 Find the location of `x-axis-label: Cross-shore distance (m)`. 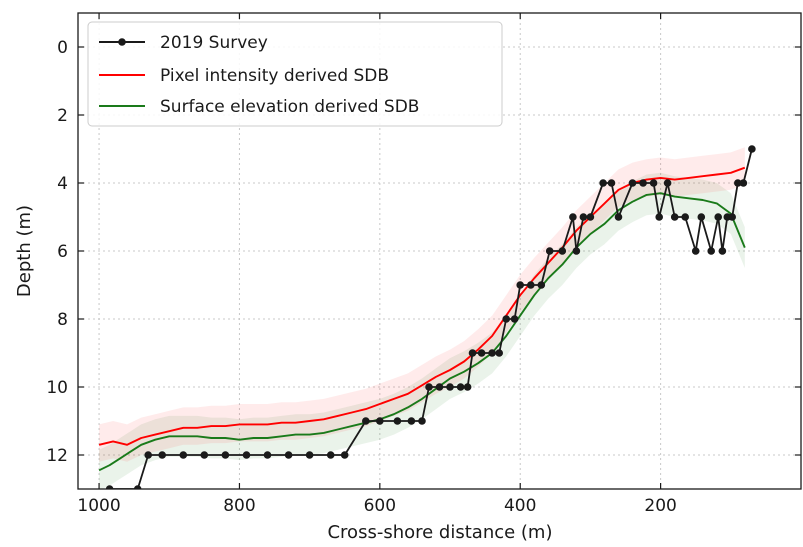

x-axis-label: Cross-shore distance (m) is located at coordinates (439, 532).